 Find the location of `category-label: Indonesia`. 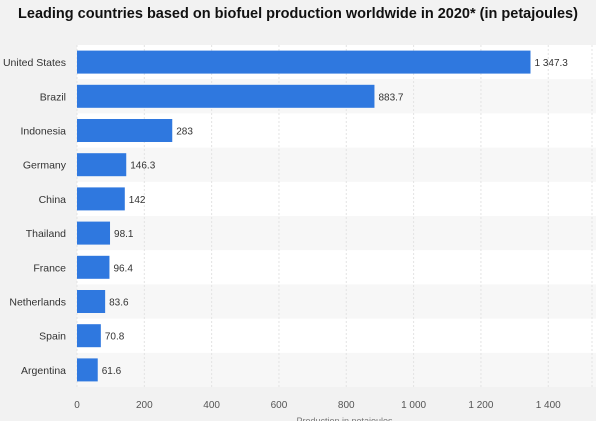

category-label: Indonesia is located at coordinates (43, 132).